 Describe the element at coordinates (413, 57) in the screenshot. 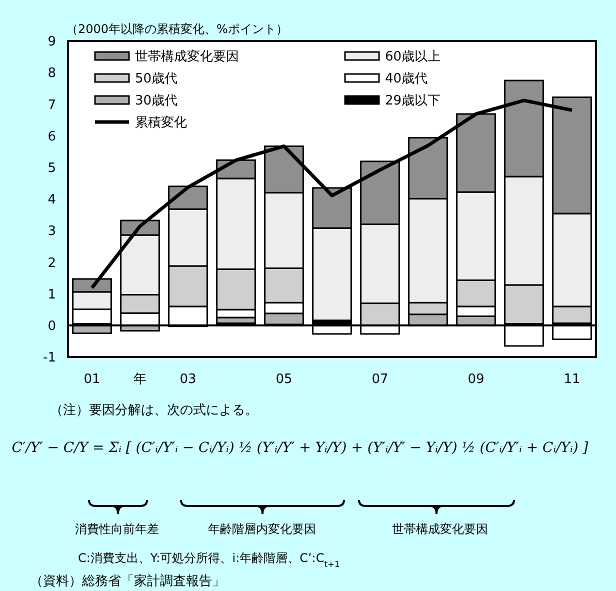

I see `legend-label: 60歳以上` at that location.